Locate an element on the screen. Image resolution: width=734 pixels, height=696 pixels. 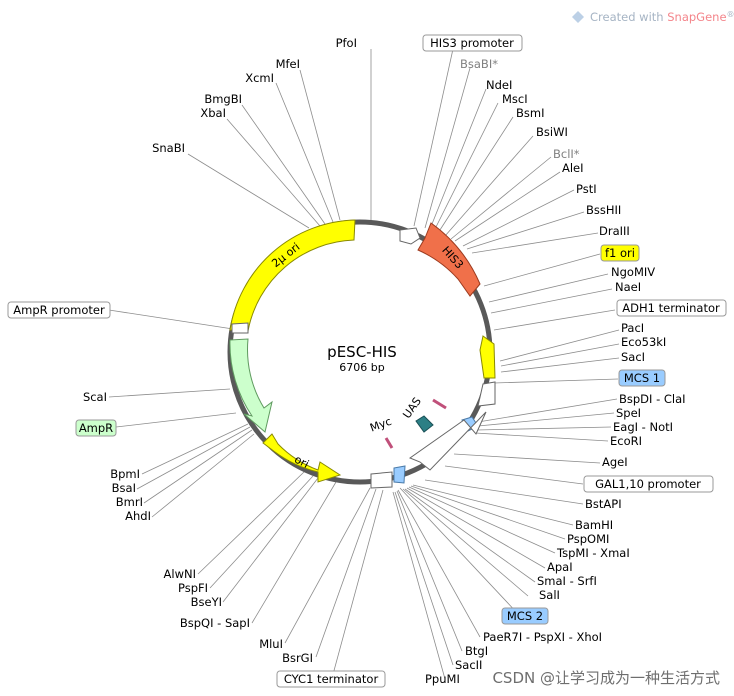
site-label: BamHI is located at coordinates (594, 525).